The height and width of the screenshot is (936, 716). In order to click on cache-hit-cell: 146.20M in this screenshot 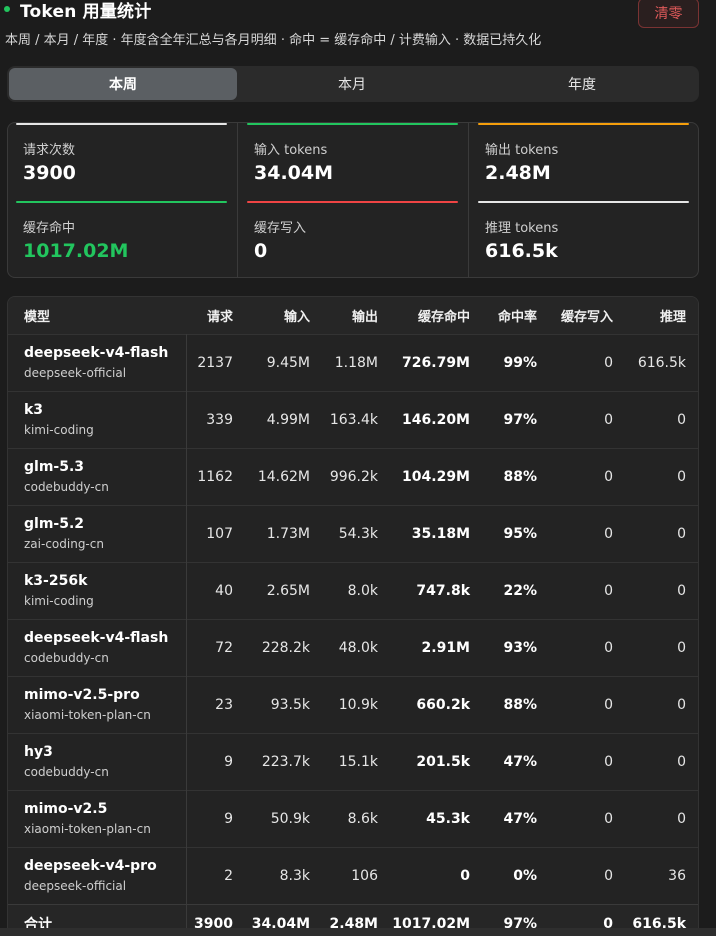, I will do `click(436, 419)`.